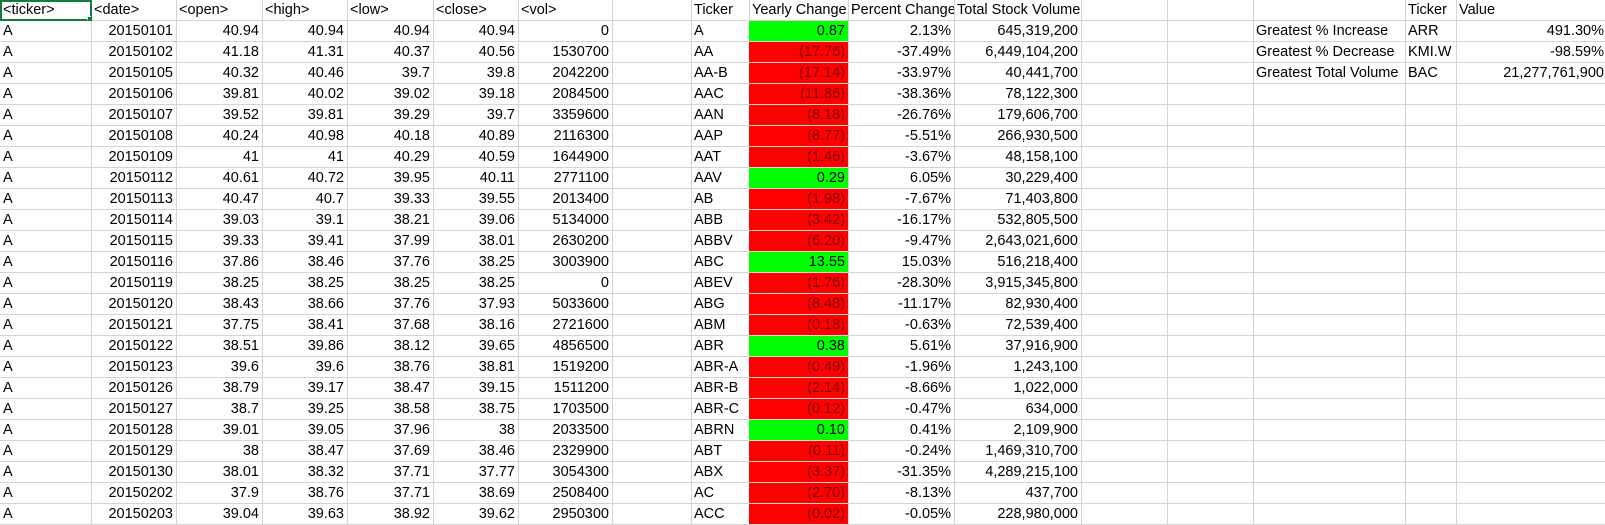 This screenshot has height=525, width=1605. I want to click on raw-data-cell: 39.03, so click(219, 220).